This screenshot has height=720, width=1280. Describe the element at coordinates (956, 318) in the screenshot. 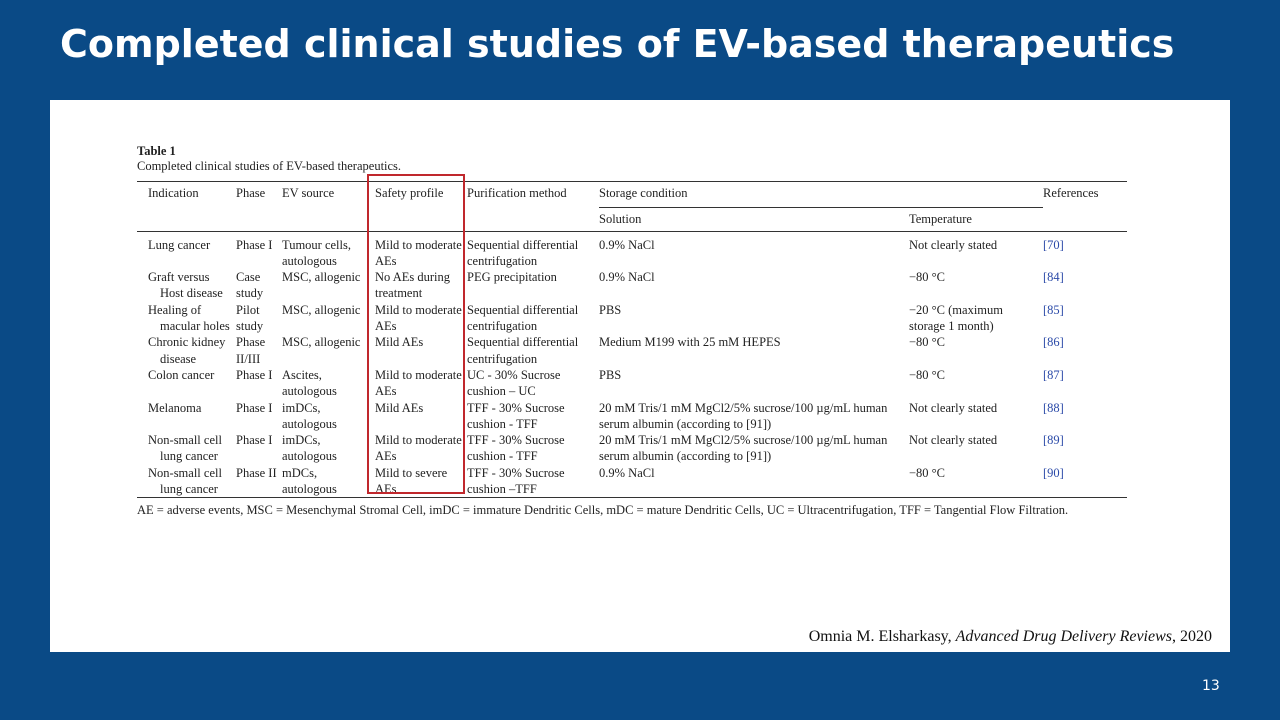

I see `row-temperature: −20 °C (maximum storage 1 month)` at that location.